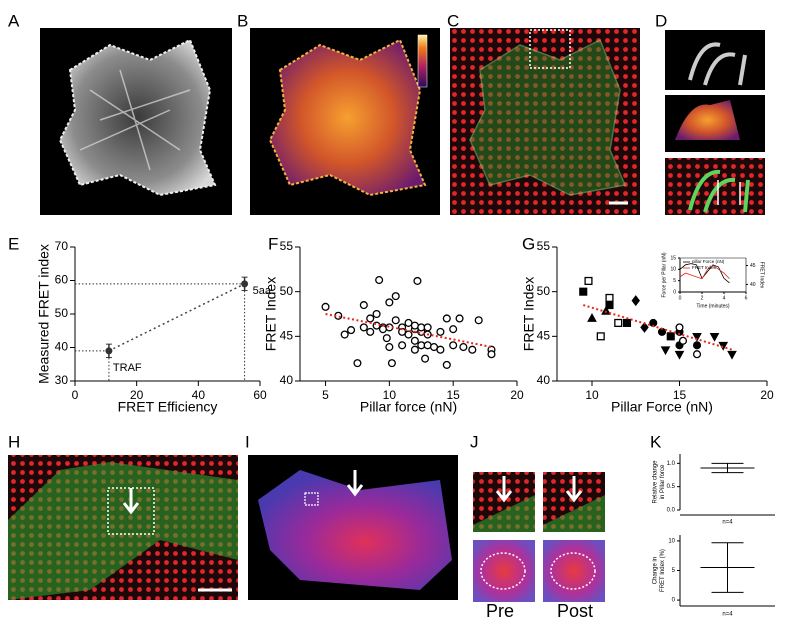 The width and height of the screenshot is (800, 628). I want to click on y-tick-label: 70, so click(62, 246).